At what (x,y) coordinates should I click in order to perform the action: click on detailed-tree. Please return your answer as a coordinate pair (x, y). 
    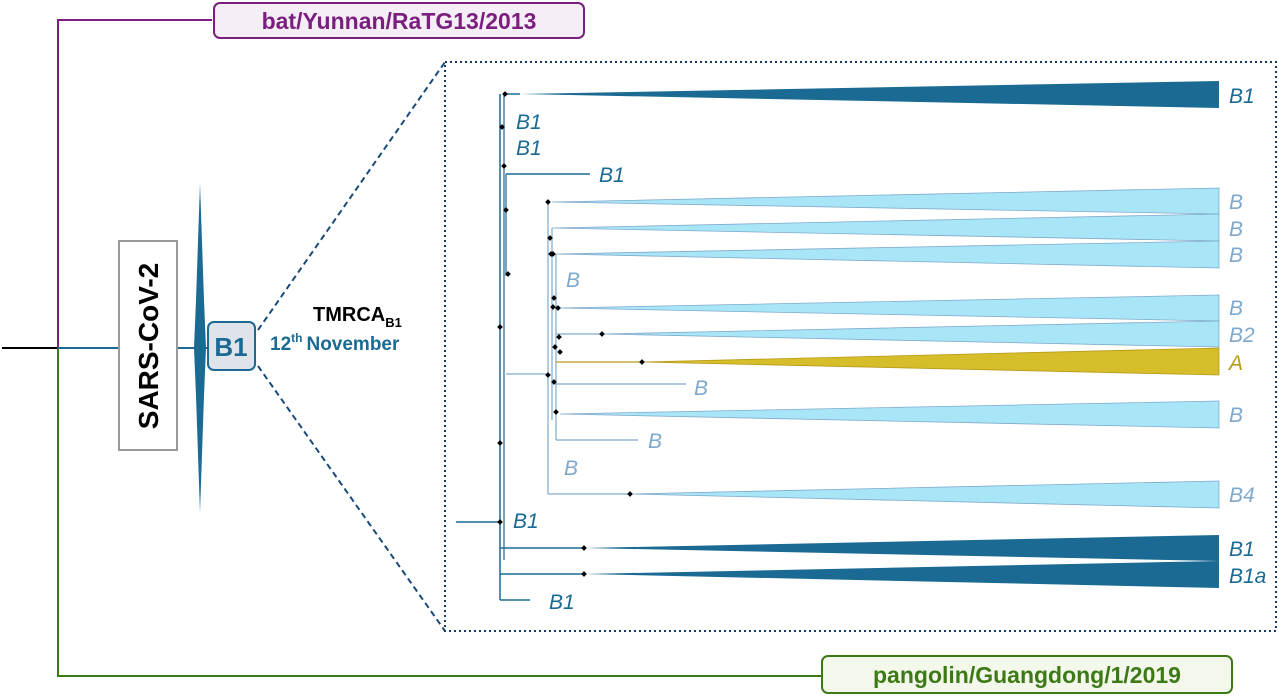
    Looking at the image, I should click on (571, 347).